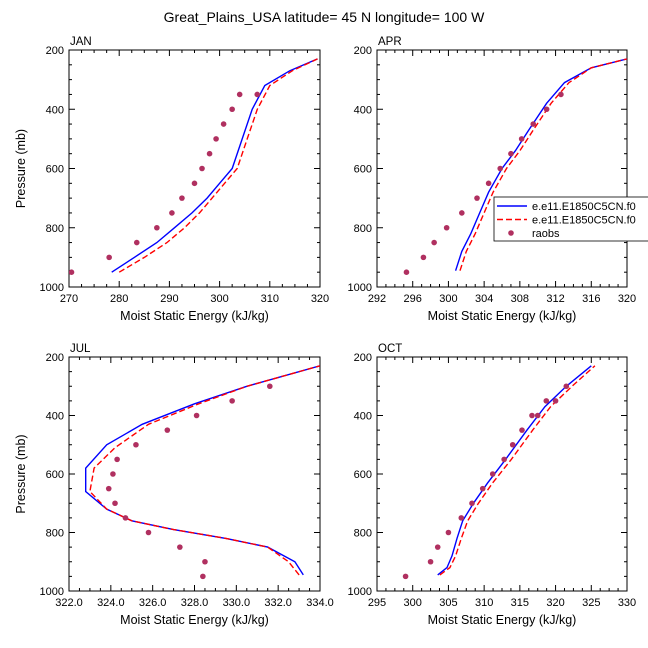  I want to click on x-tick-label: 332.0, so click(278, 603).